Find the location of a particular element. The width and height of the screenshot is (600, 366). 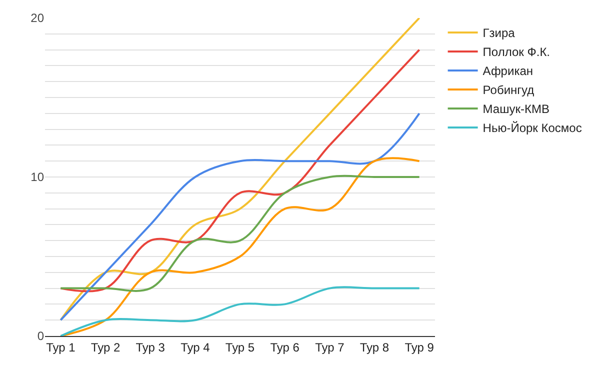

x-tick-label: Тур 3 is located at coordinates (151, 347).